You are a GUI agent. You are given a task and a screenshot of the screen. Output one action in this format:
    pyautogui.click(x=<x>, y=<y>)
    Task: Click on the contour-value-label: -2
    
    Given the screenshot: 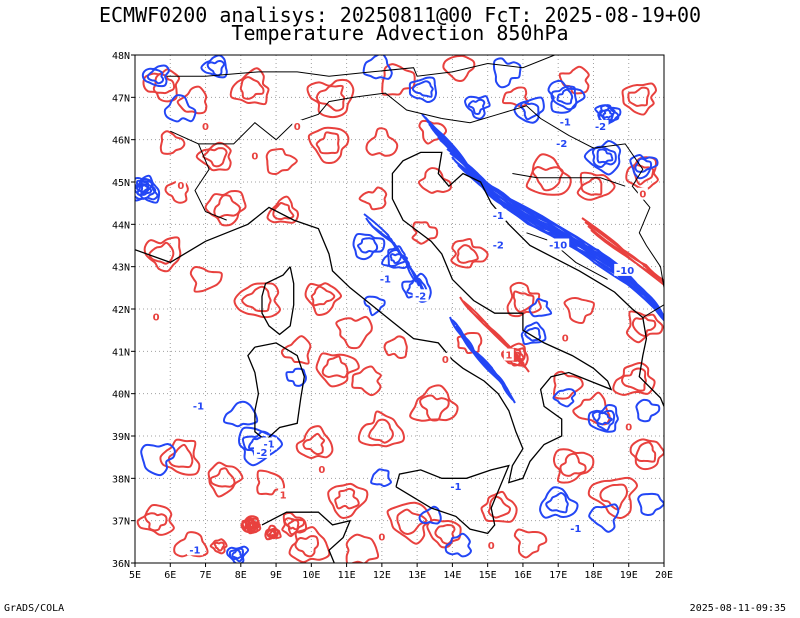 What is the action you would take?
    pyautogui.click(x=600, y=127)
    